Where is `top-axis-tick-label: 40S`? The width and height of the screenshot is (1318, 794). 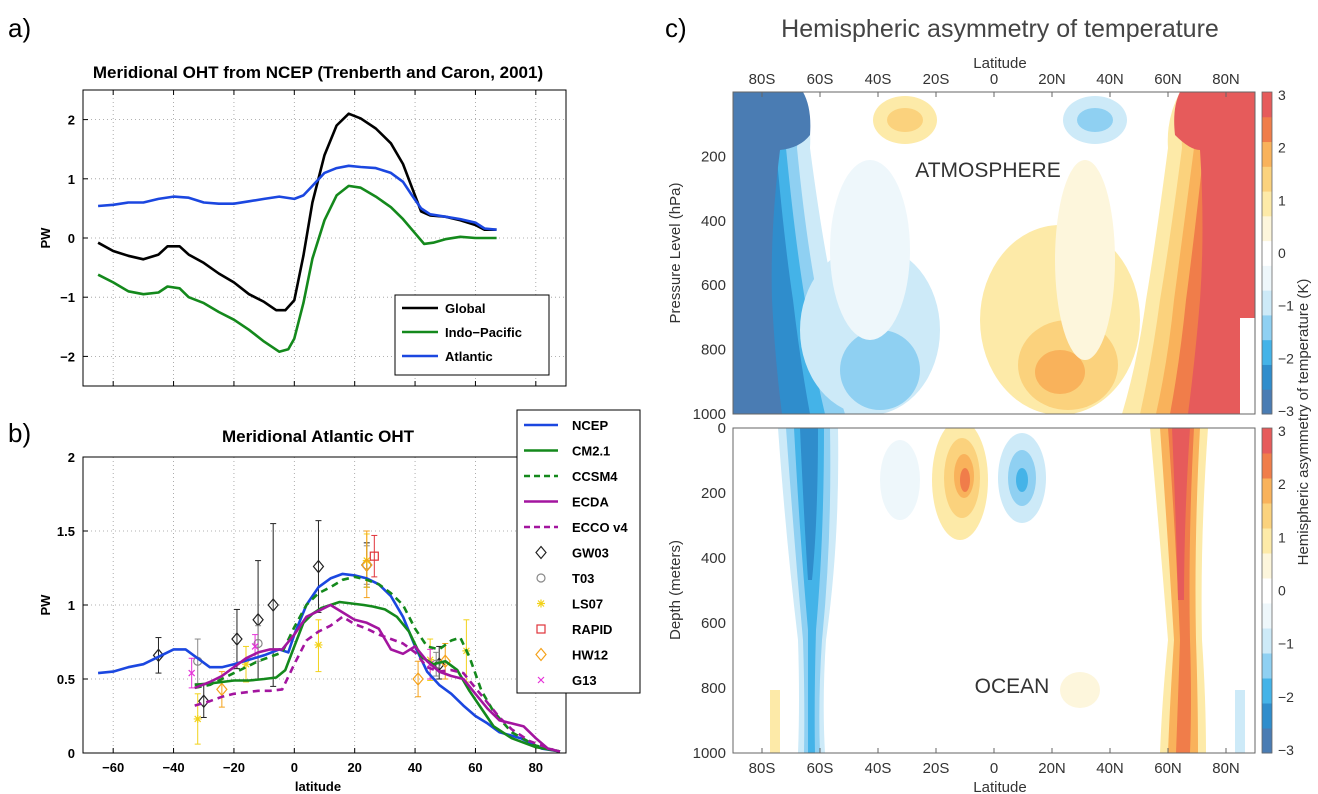
top-axis-tick-label: 40S is located at coordinates (878, 79).